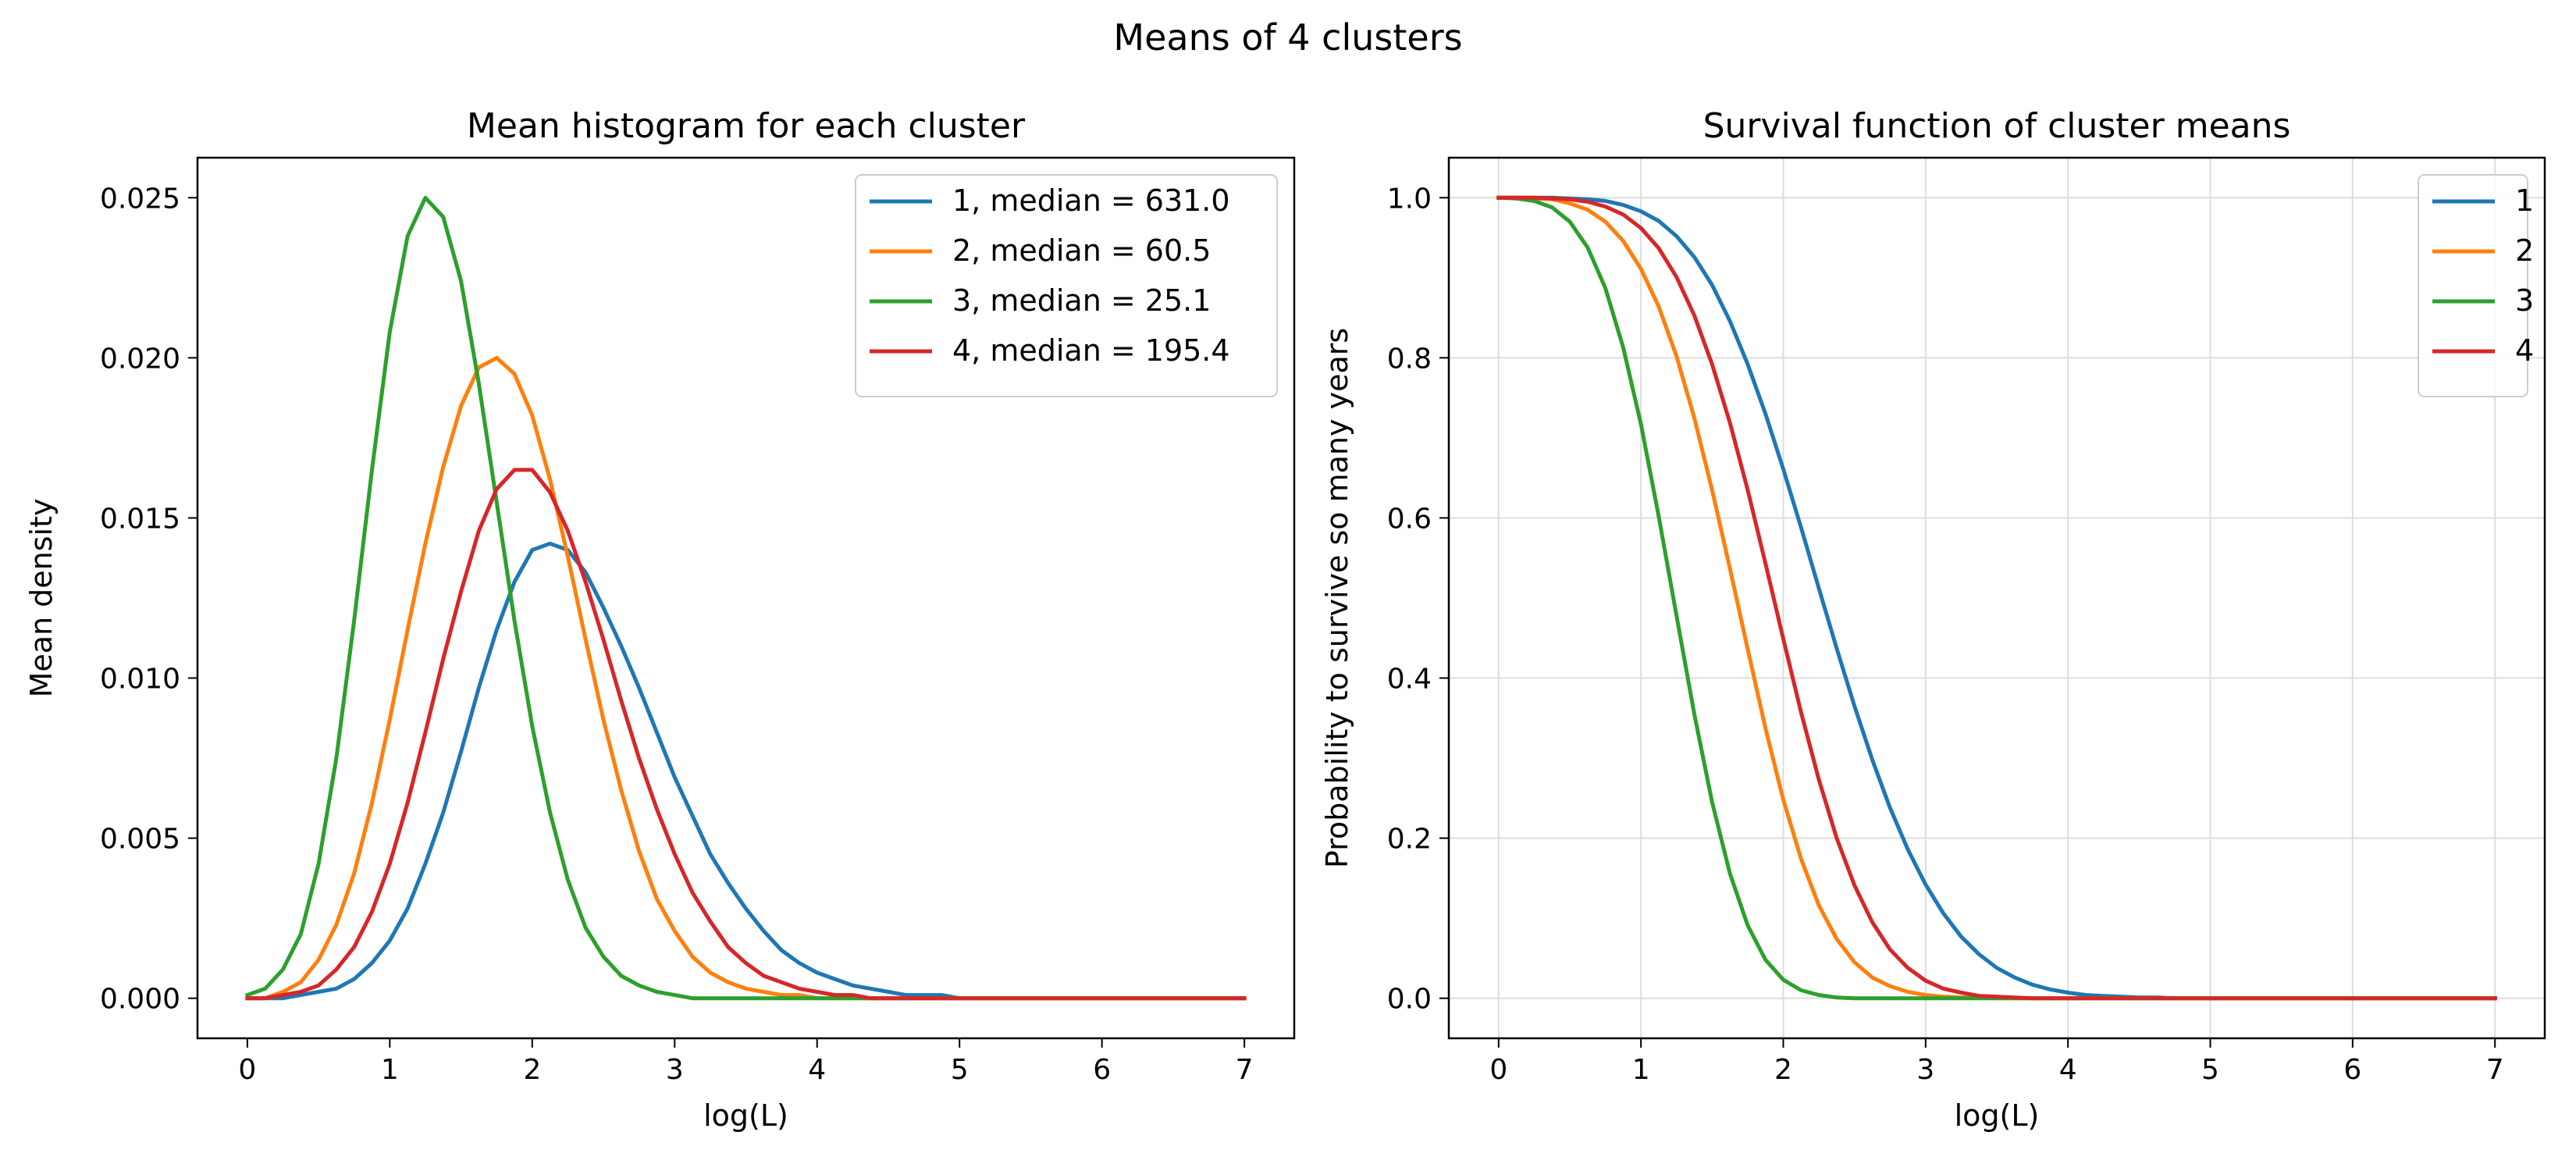 The image size is (2576, 1171). I want to click on y-tick-label: 0.015, so click(140, 519).